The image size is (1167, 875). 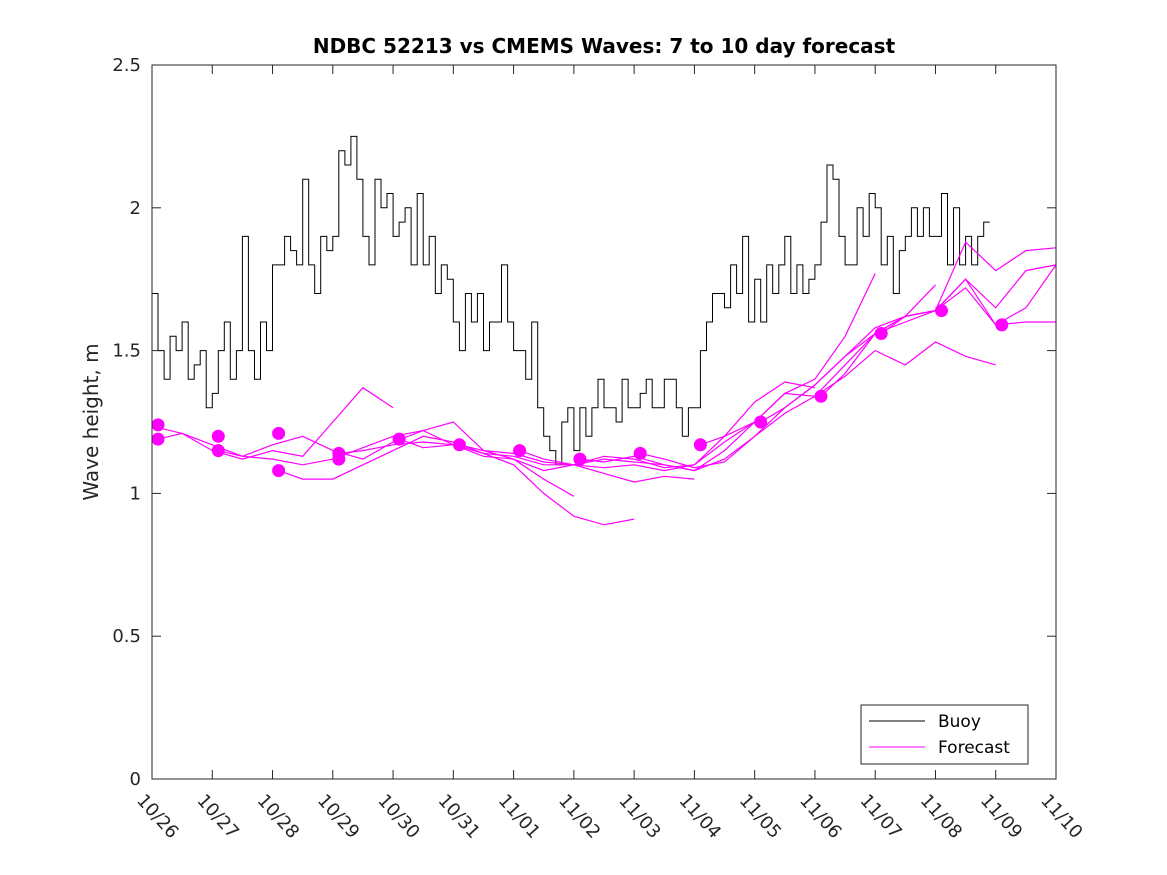 I want to click on forecast-marker-layer, so click(x=580, y=391).